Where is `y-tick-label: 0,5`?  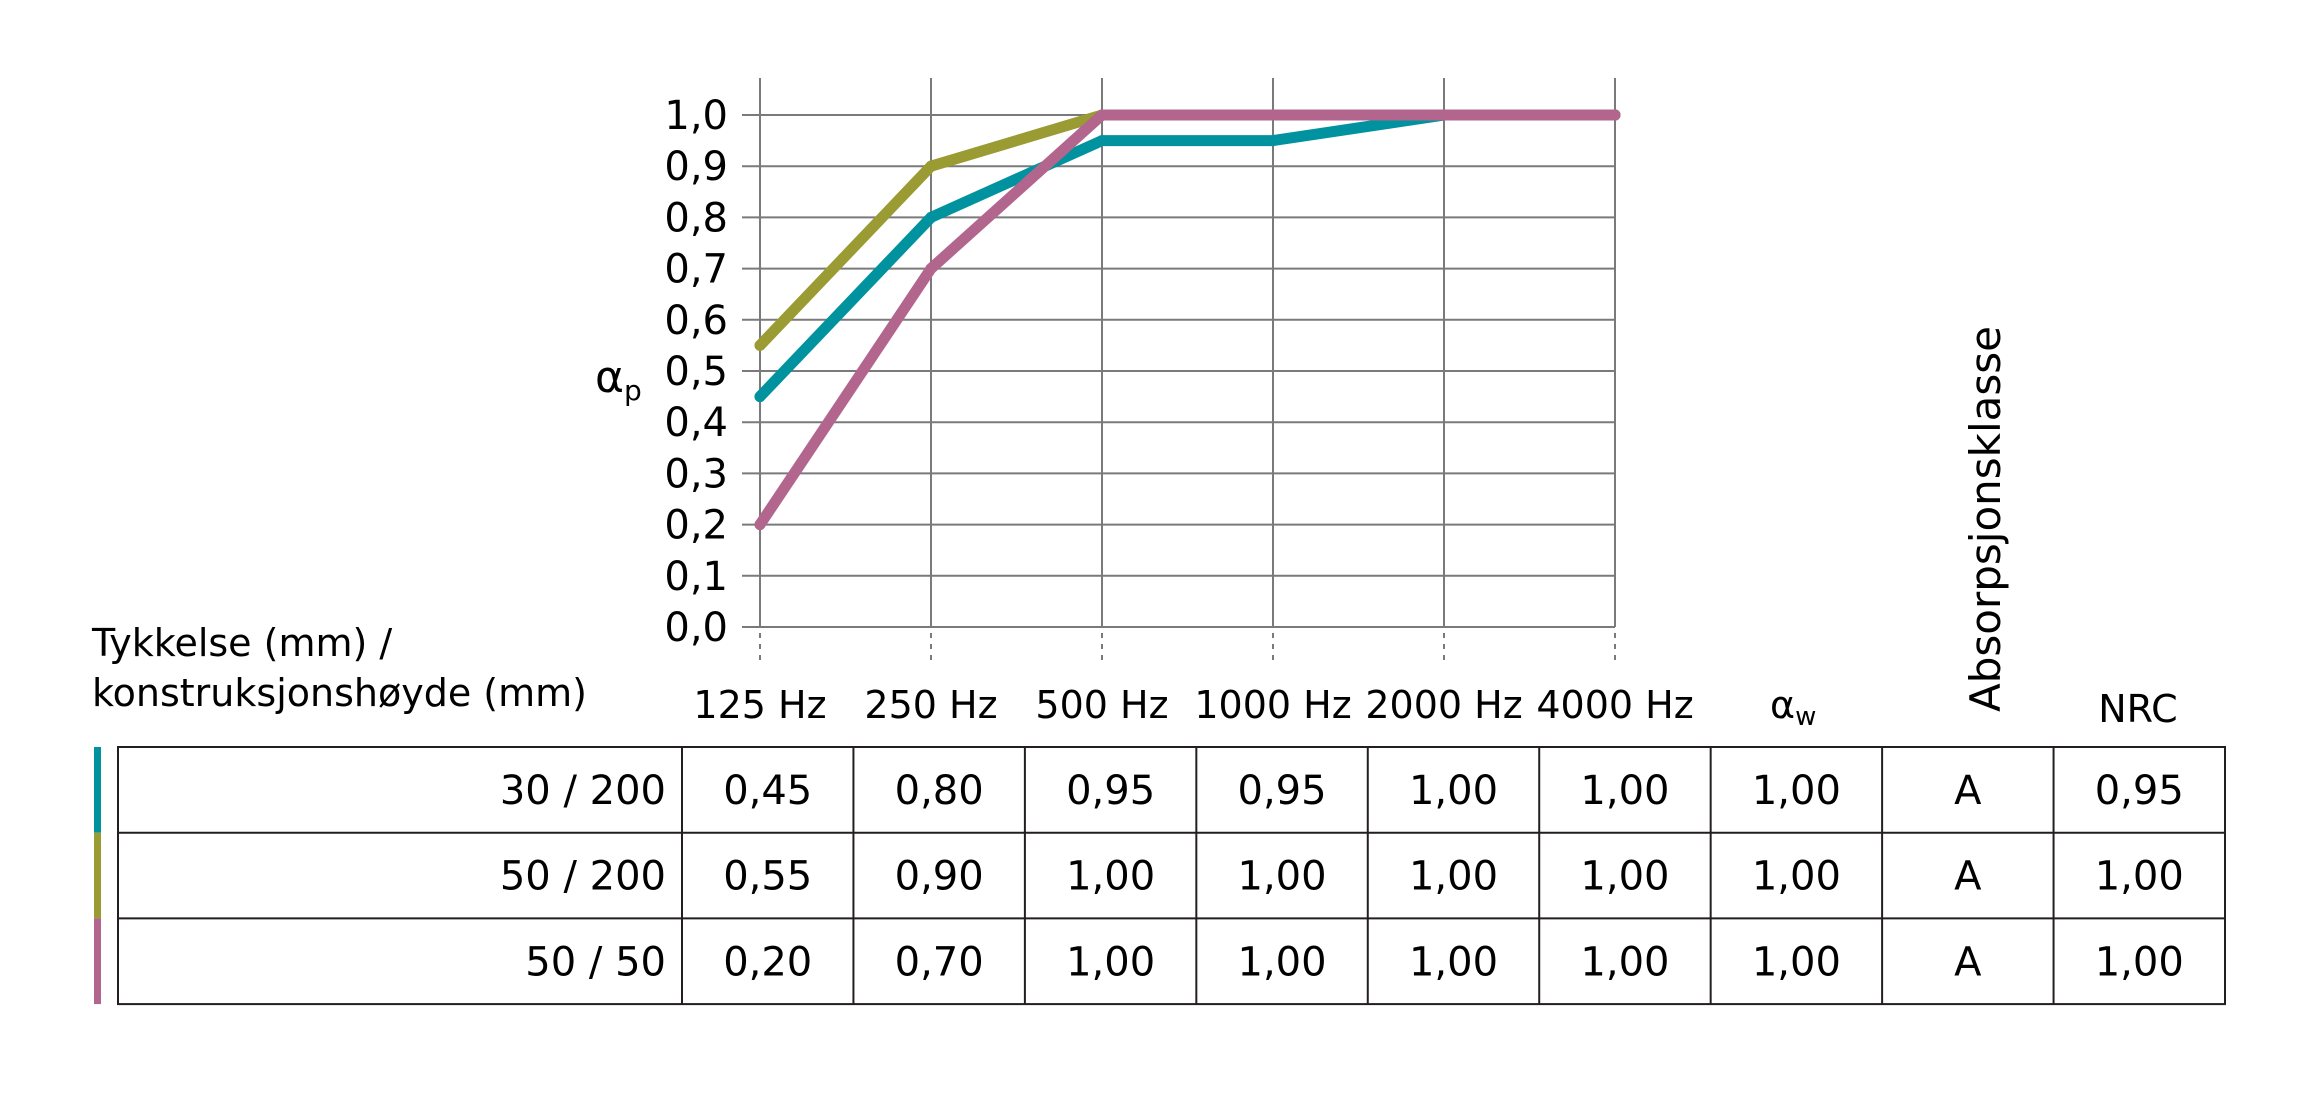 y-tick-label: 0,5 is located at coordinates (696, 372).